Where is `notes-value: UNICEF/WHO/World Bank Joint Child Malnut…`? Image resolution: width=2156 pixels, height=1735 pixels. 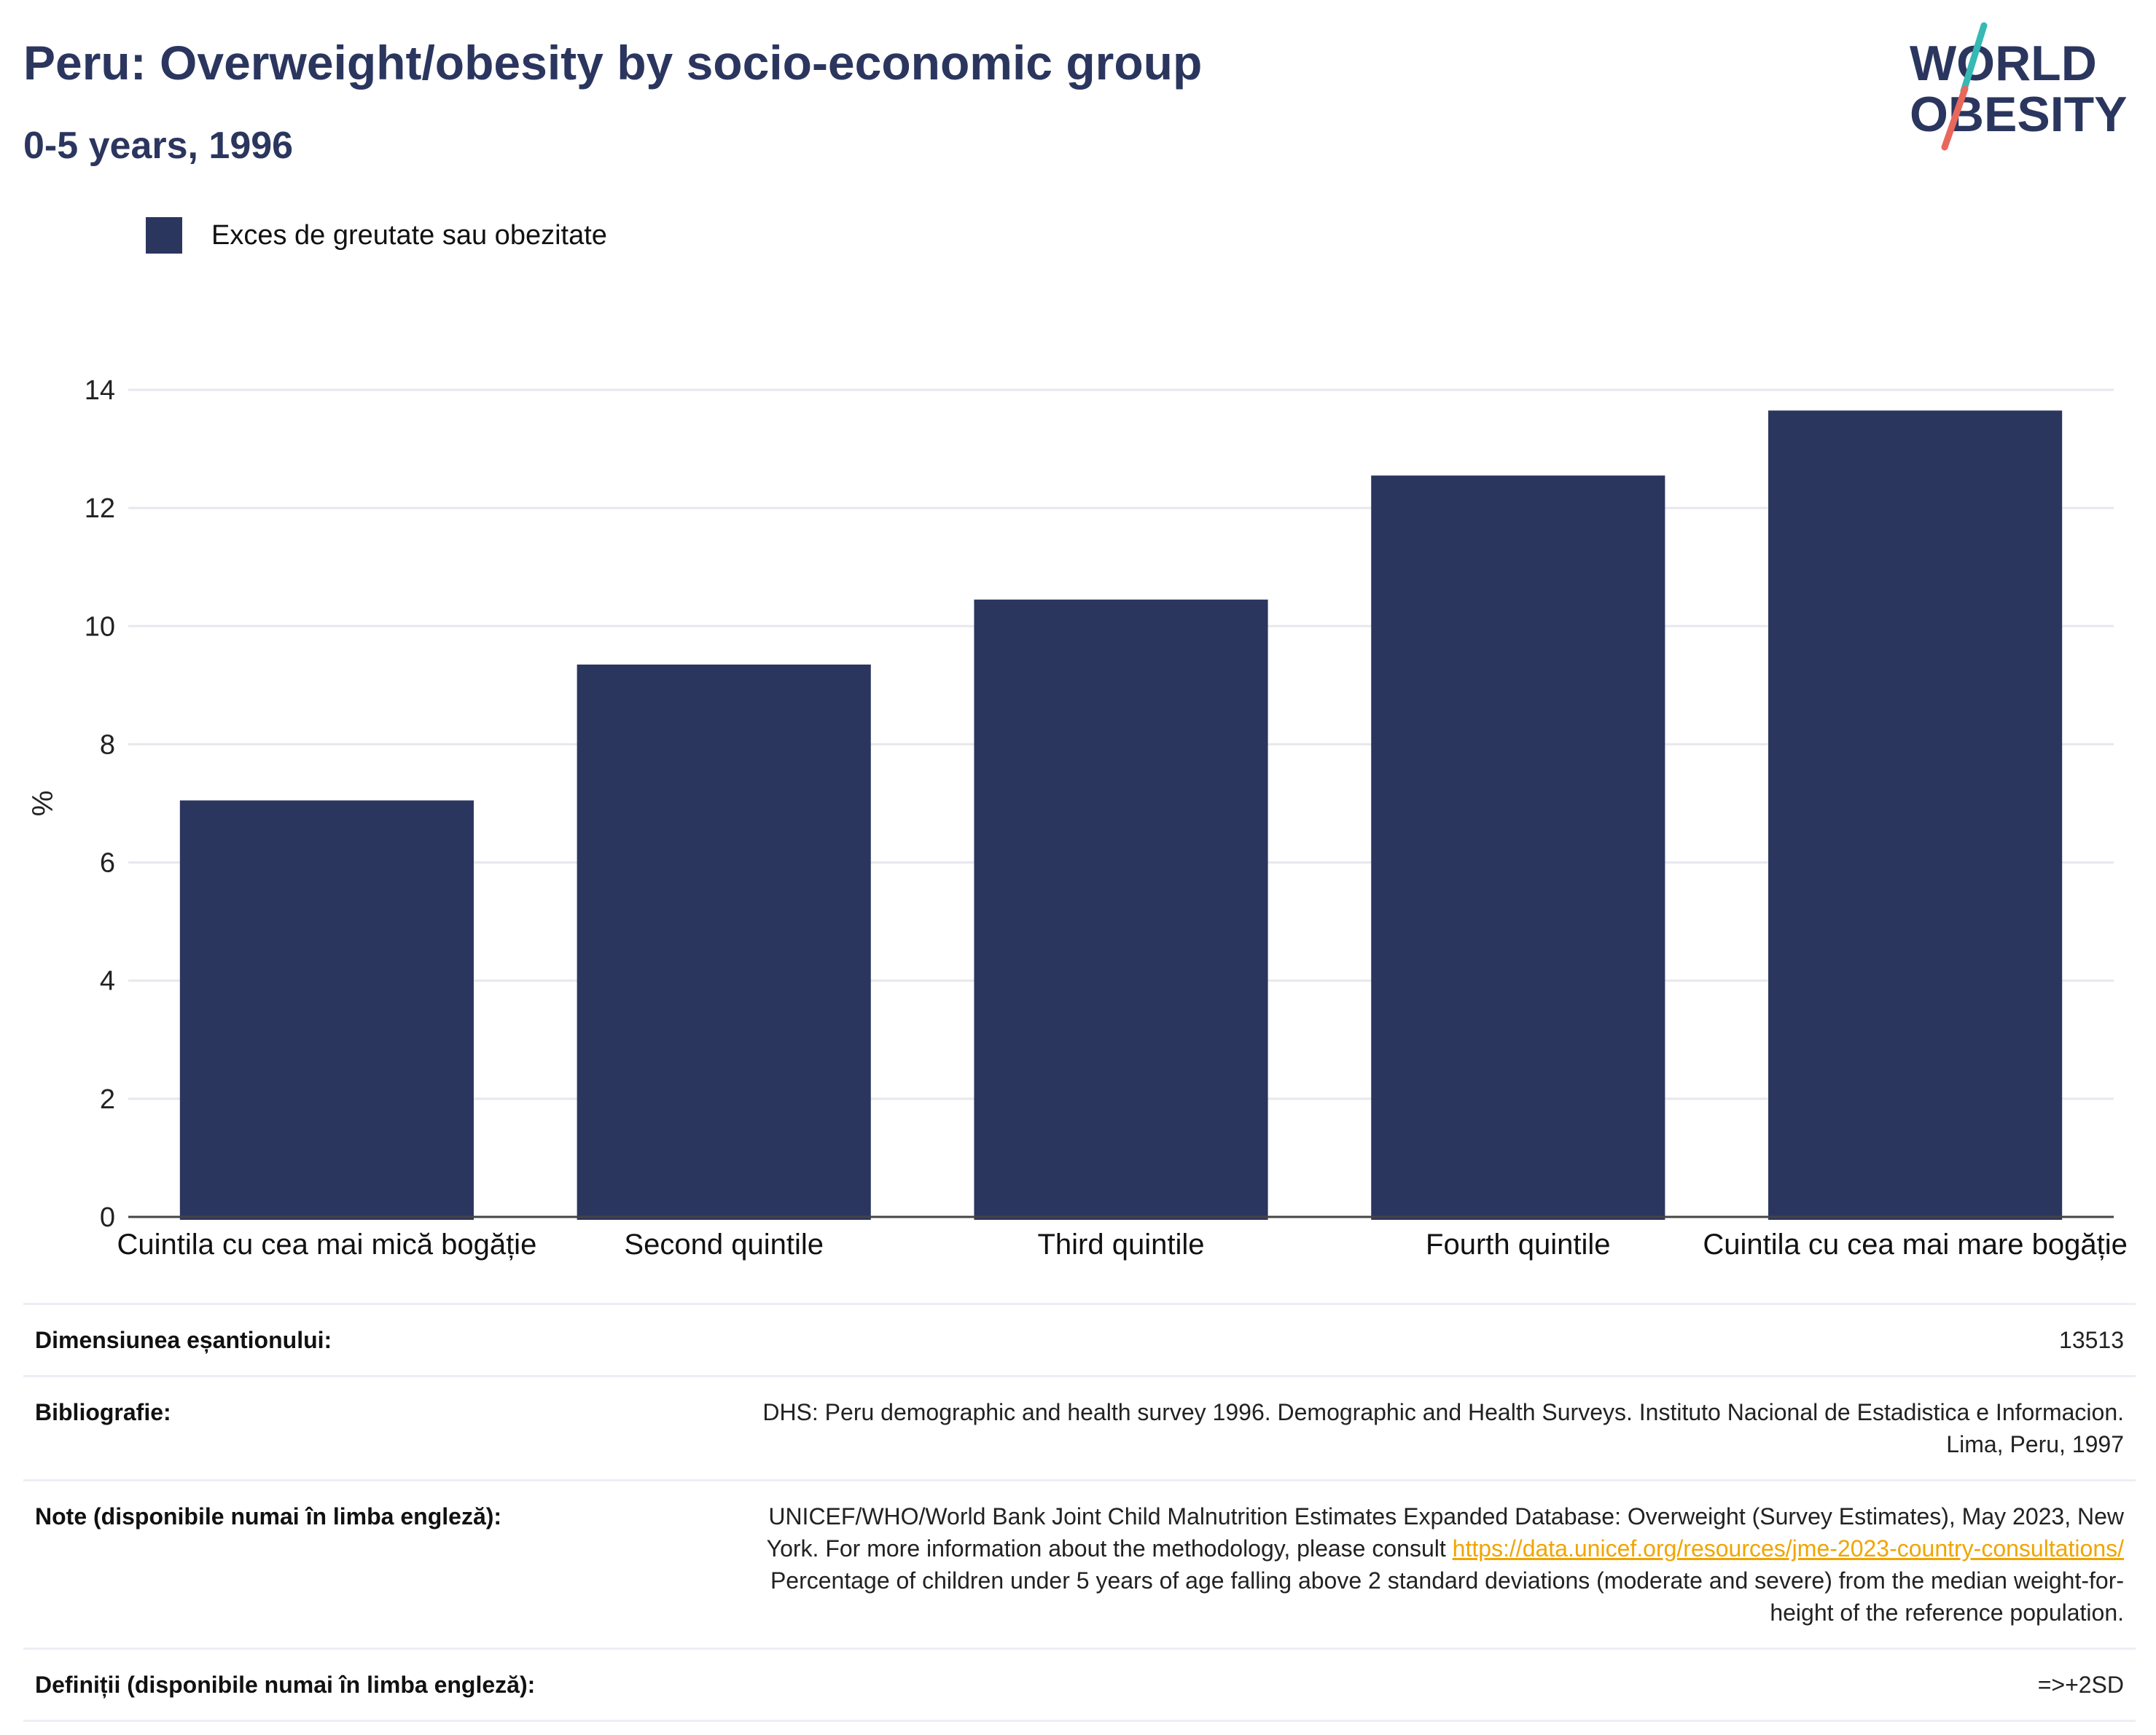 notes-value: UNICEF/WHO/World Bank Joint Child Malnut… is located at coordinates (1368, 1565).